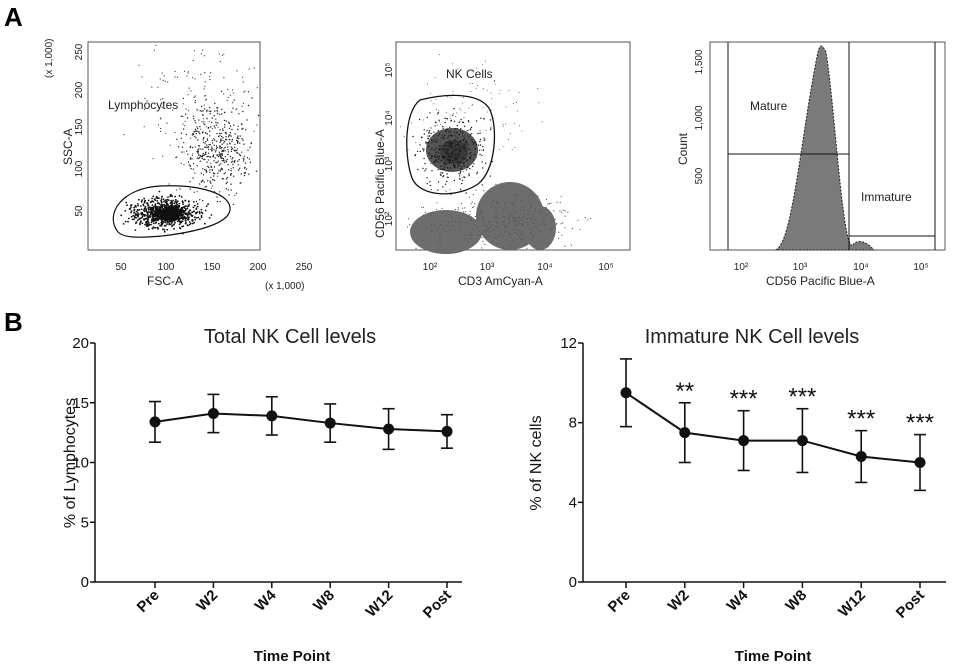  What do you see at coordinates (568, 343) in the screenshot?
I see `y-tick-label: 12` at bounding box center [568, 343].